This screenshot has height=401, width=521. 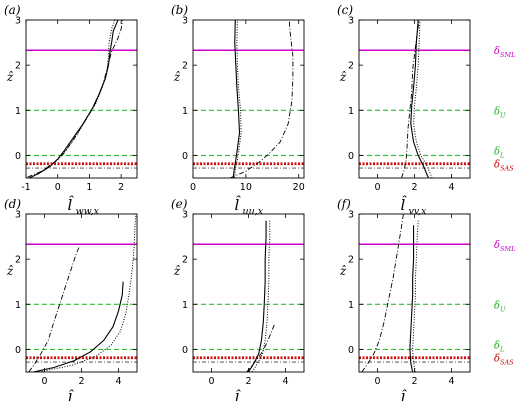 I want to click on x-tick-label: 10, so click(x=246, y=187).